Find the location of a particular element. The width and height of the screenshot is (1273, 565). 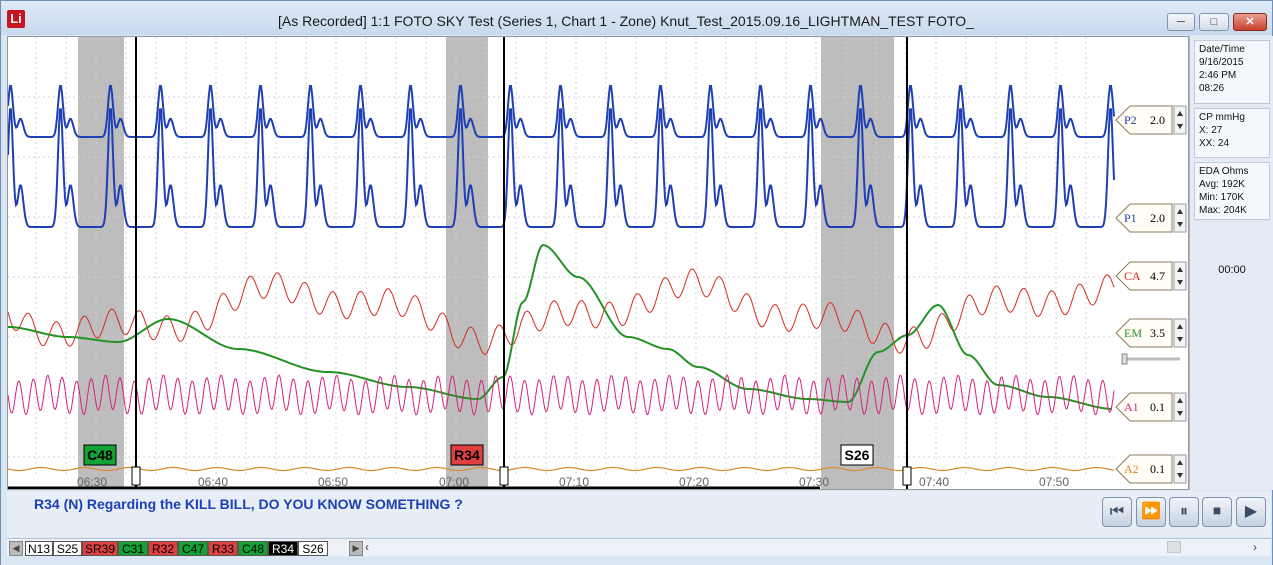

channel-label-ca: CA 4.7 is located at coordinates (1151, 276).